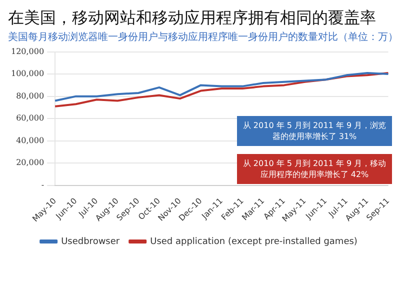 Image resolution: width=406 pixels, height=285 pixels. I want to click on y-tick-label: 20,000, so click(30, 163).